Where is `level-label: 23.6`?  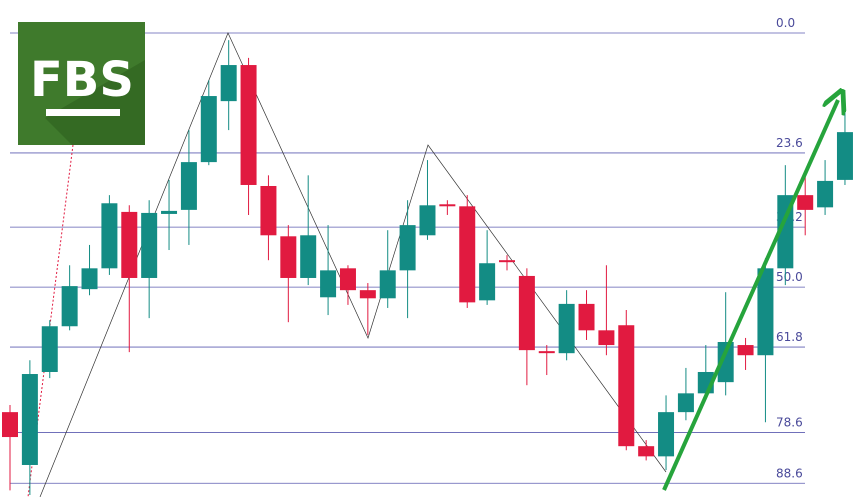
level-label: 23.6 is located at coordinates (789, 143).